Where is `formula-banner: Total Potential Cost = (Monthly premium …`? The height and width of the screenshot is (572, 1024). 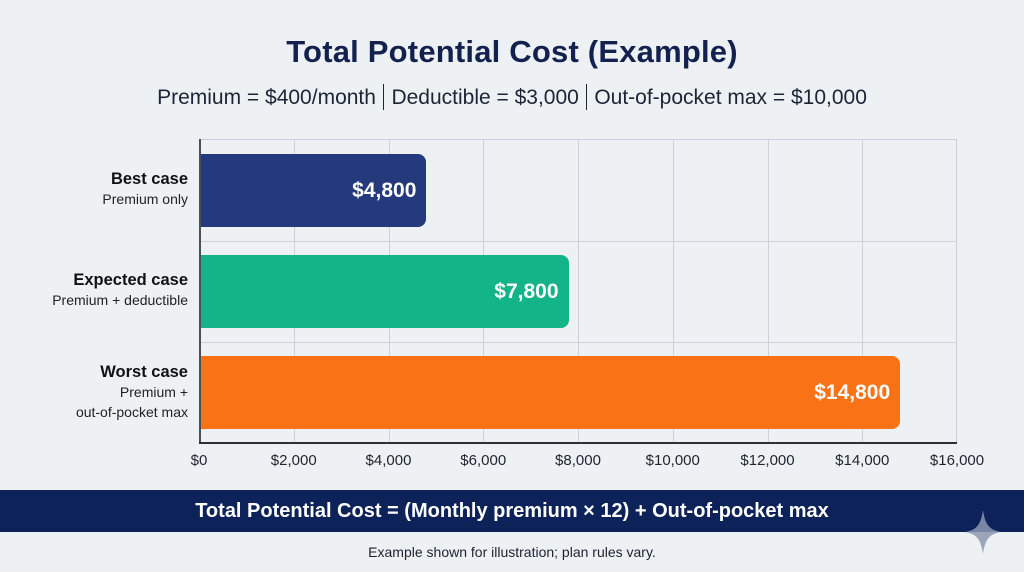
formula-banner: Total Potential Cost = (Monthly premium … is located at coordinates (512, 511).